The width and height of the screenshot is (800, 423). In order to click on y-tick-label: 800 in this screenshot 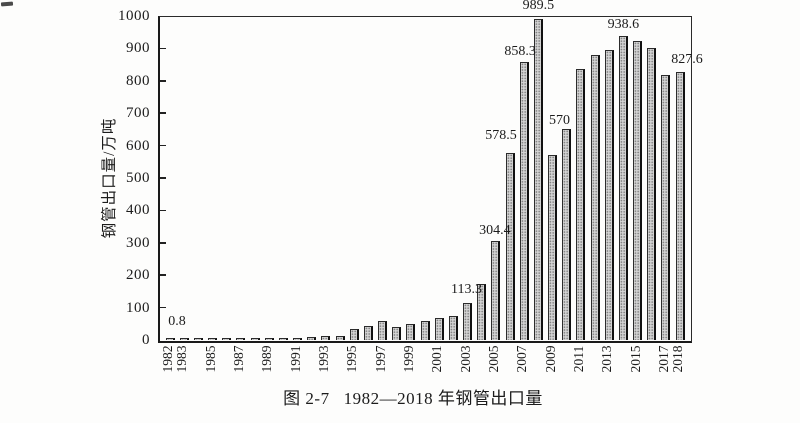, I will do `click(138, 80)`.